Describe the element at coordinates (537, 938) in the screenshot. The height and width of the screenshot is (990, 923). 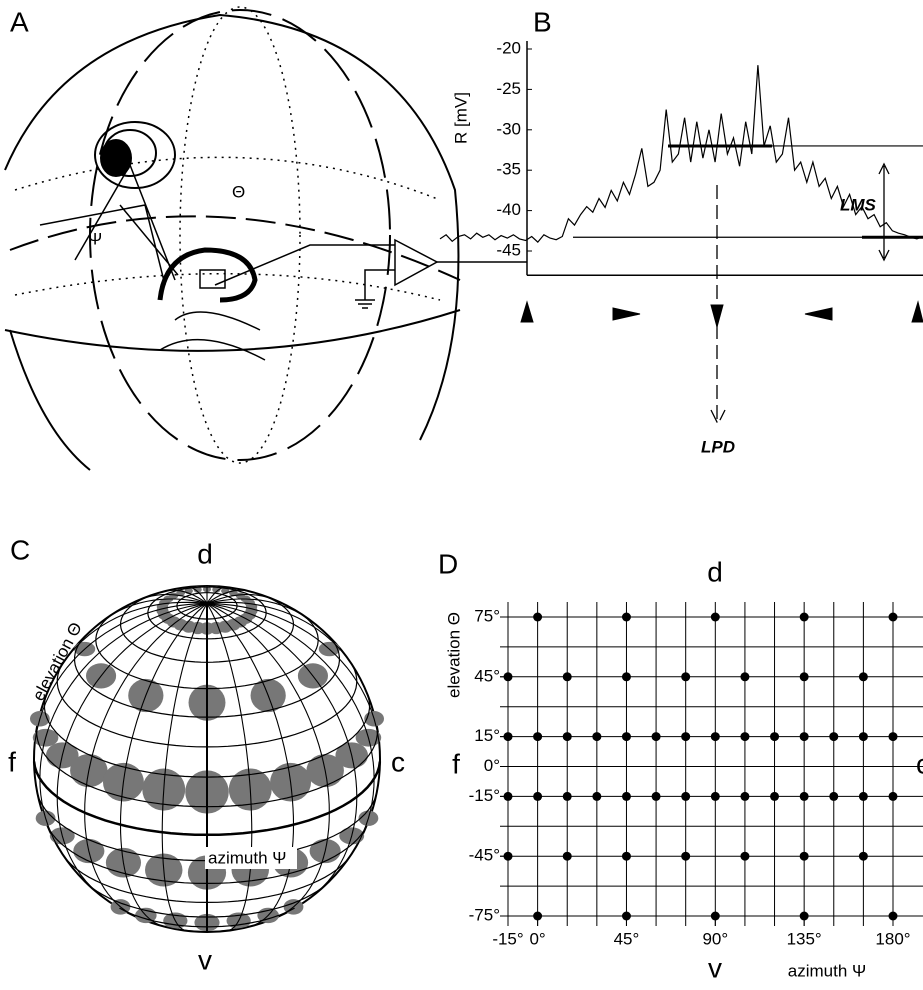
I see `x-tick-label: 0°` at that location.